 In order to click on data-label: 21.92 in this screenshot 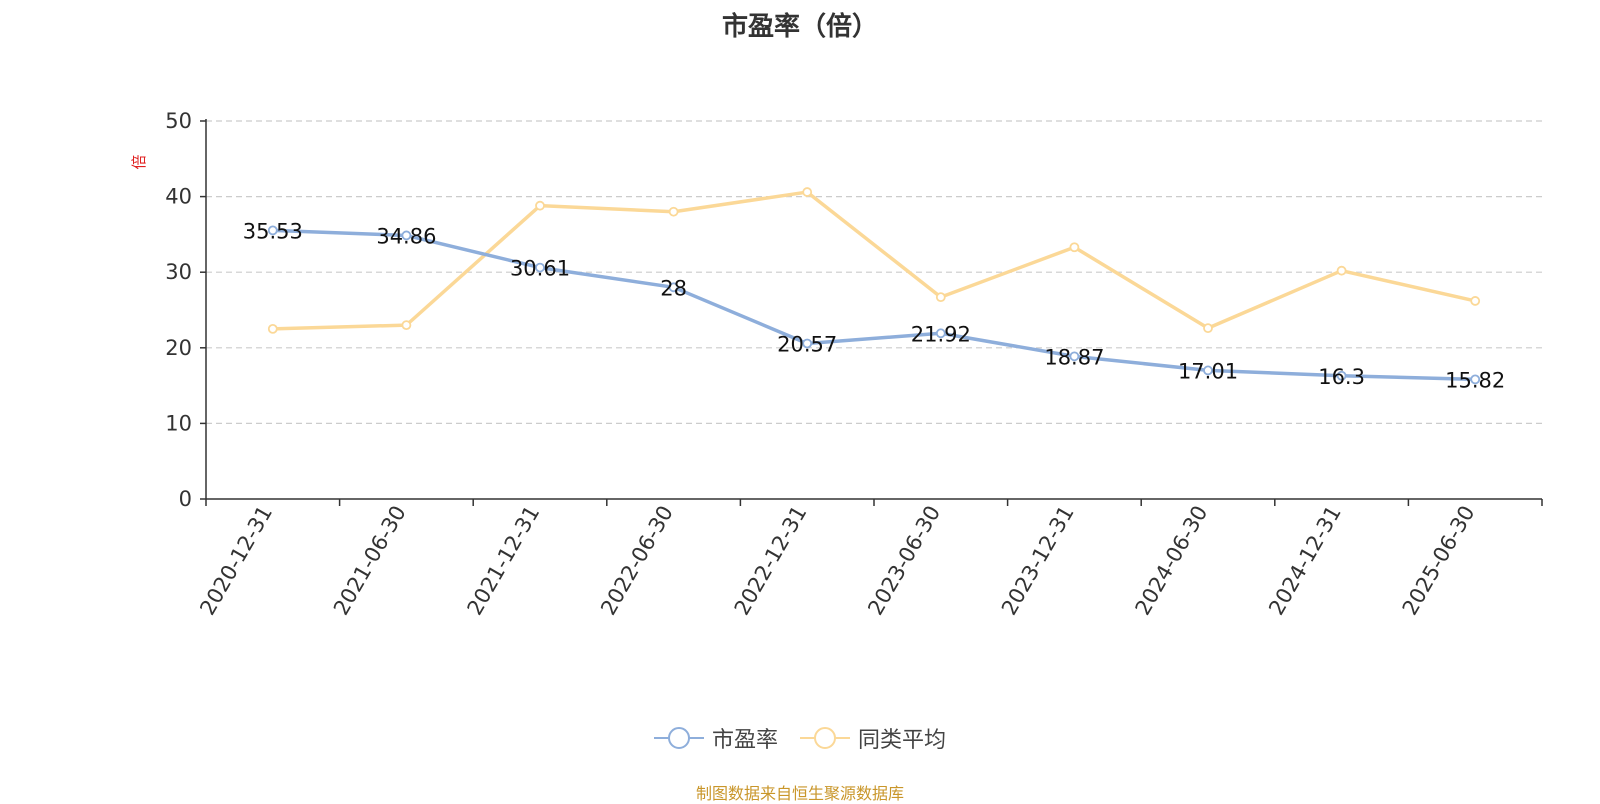, I will do `click(941, 334)`.